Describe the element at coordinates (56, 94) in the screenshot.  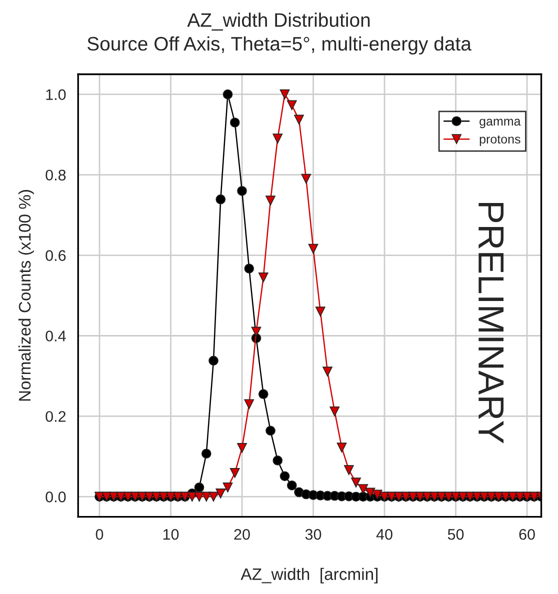
I see `y-tick-label: 1.0` at that location.